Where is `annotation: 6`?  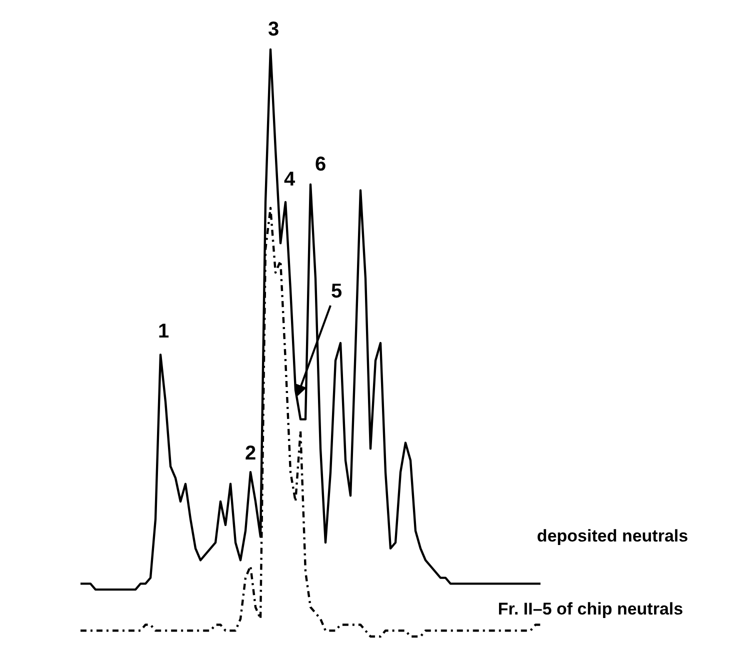
annotation: 6 is located at coordinates (320, 165).